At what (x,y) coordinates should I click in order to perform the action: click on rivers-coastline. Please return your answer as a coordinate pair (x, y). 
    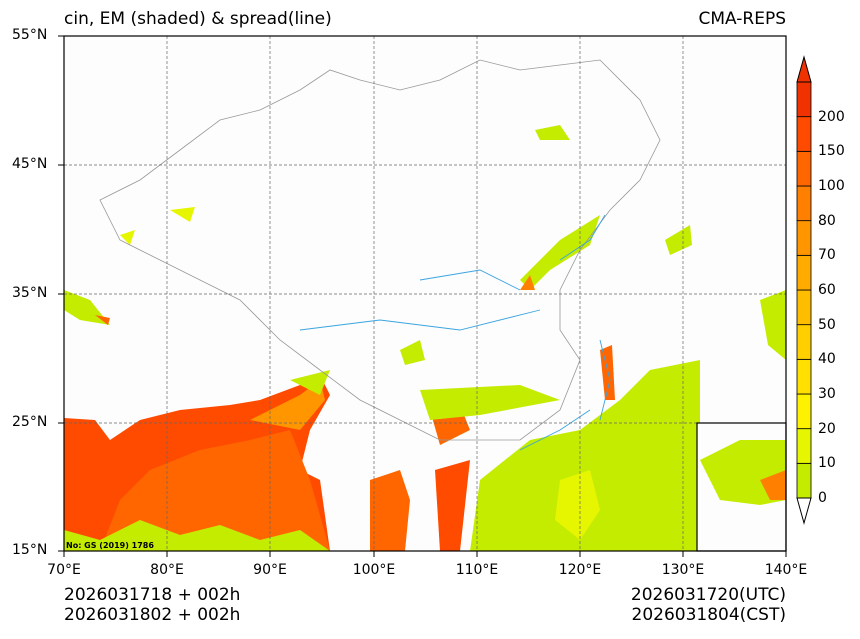
    Looking at the image, I should click on (455, 332).